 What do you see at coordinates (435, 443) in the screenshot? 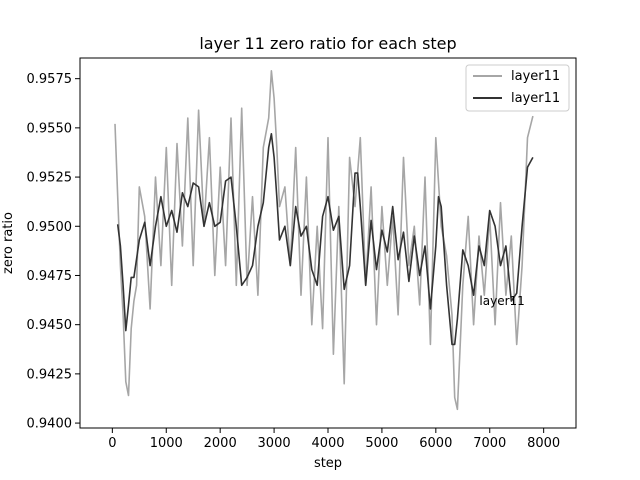
I see `x-tick-label: 6000` at bounding box center [435, 443].